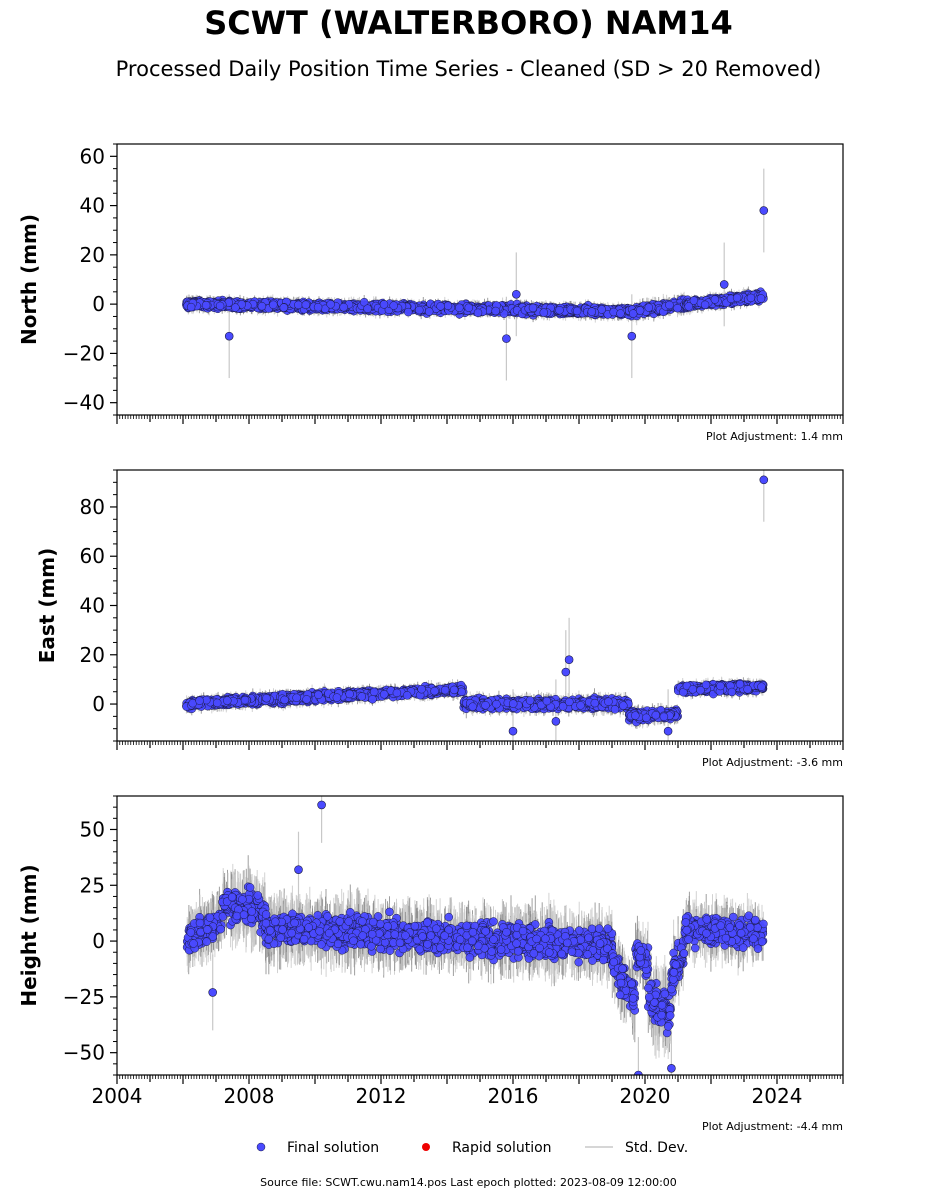 The height and width of the screenshot is (1200, 937). What do you see at coordinates (92, 156) in the screenshot?
I see `y-tick-label: 60` at bounding box center [92, 156].